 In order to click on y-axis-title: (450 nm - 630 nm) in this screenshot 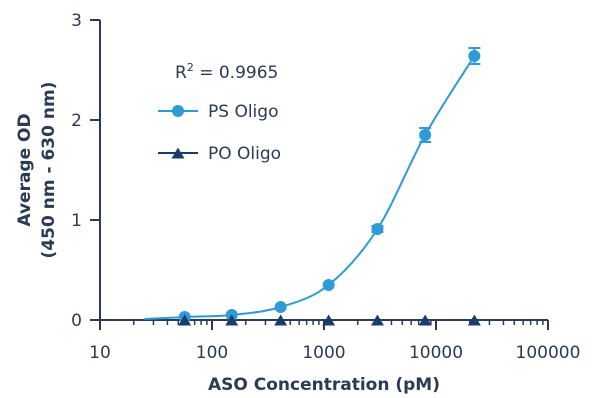, I will do `click(49, 170)`.